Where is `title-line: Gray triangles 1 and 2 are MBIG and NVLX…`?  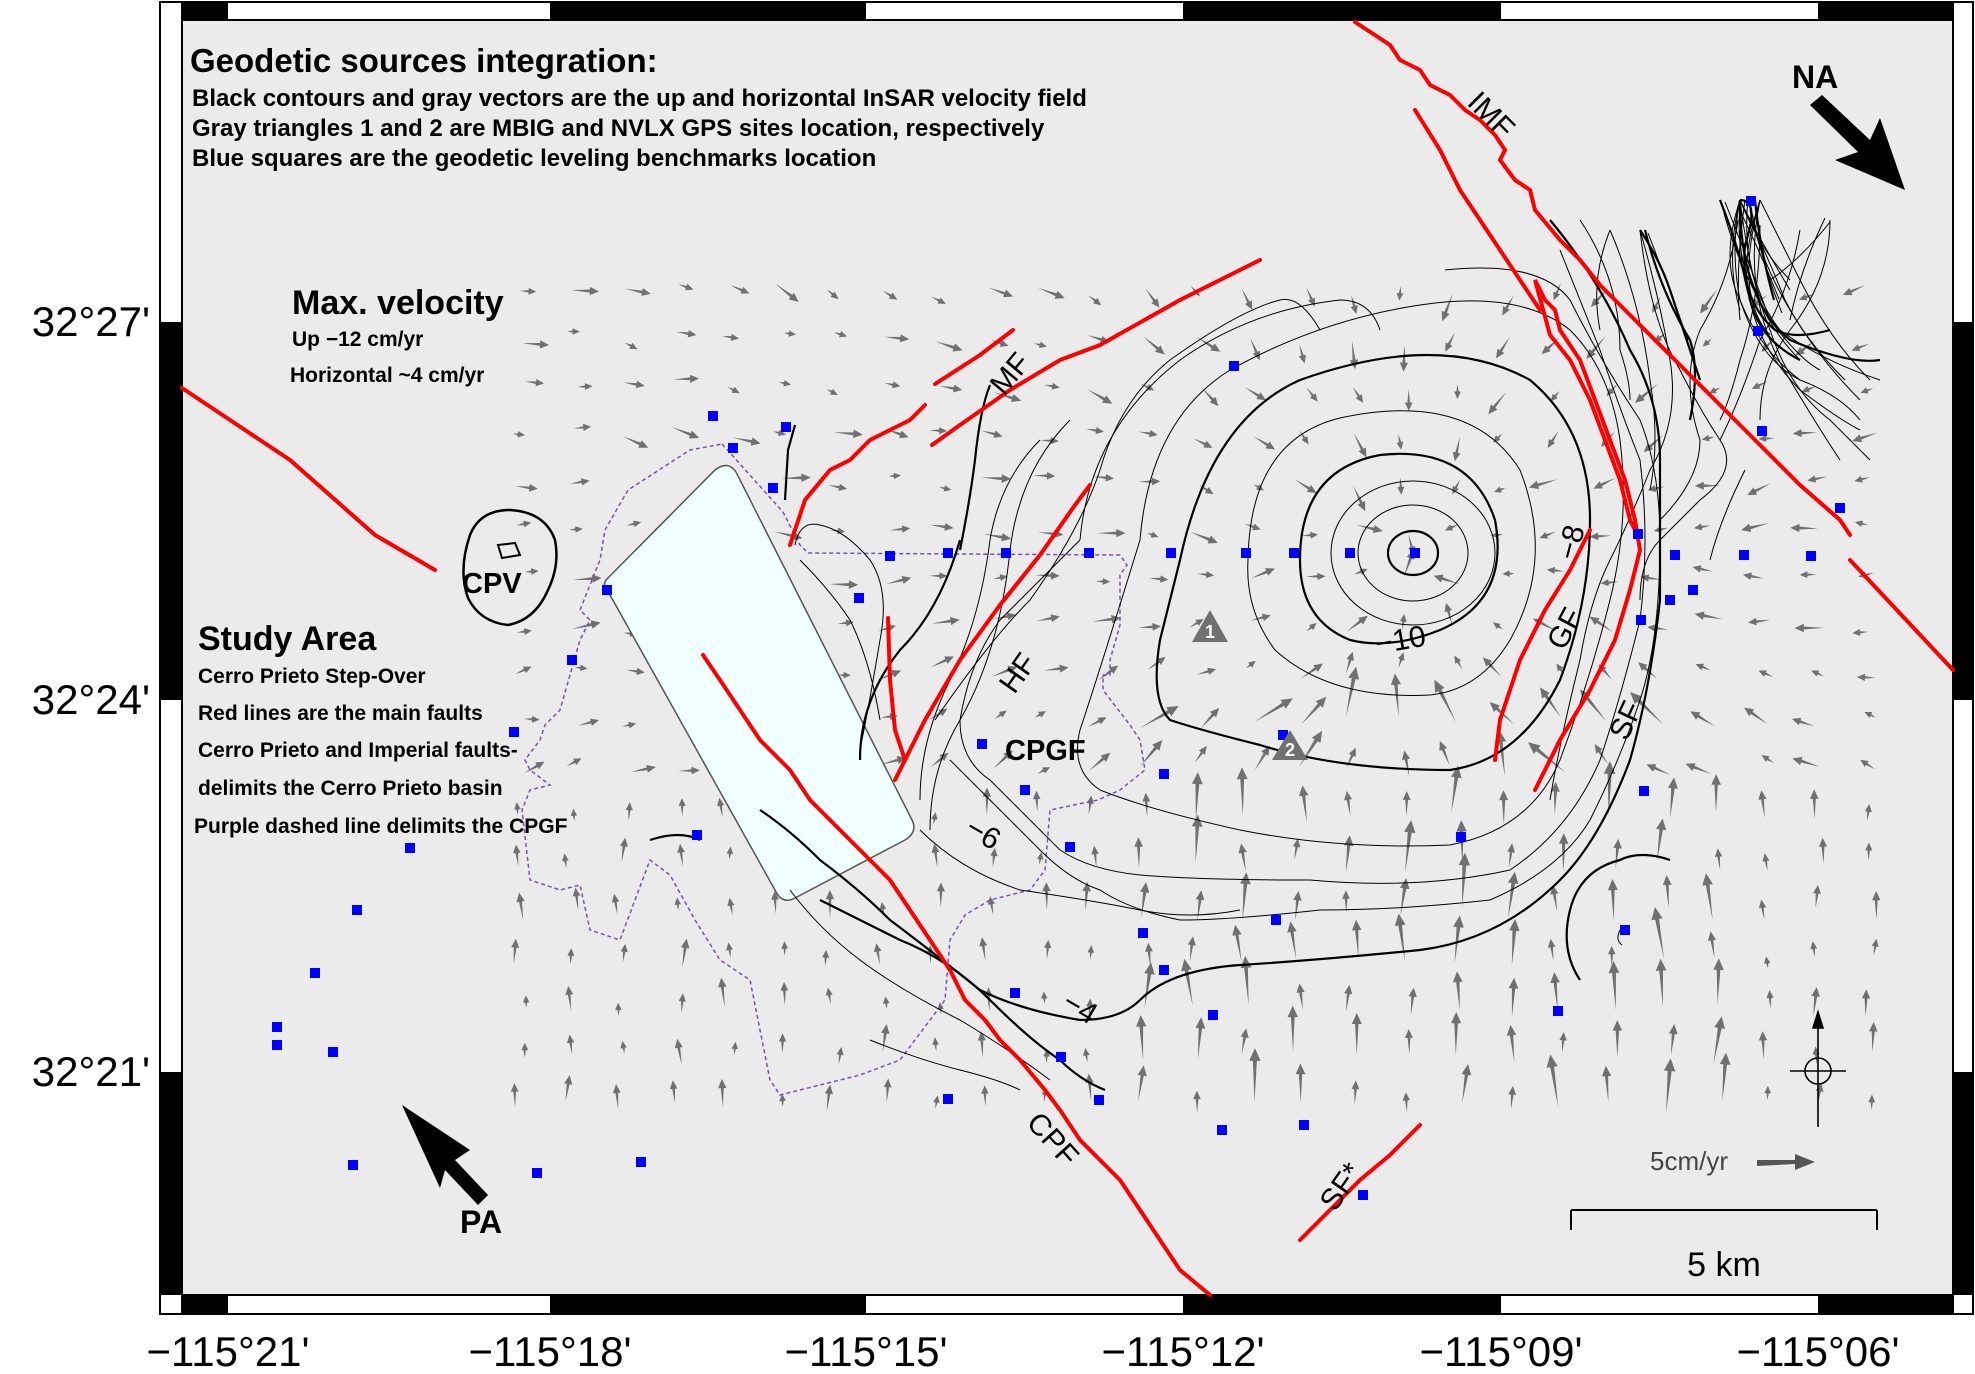
title-line: Gray triangles 1 and 2 are MBIG and NVLX… is located at coordinates (618, 128).